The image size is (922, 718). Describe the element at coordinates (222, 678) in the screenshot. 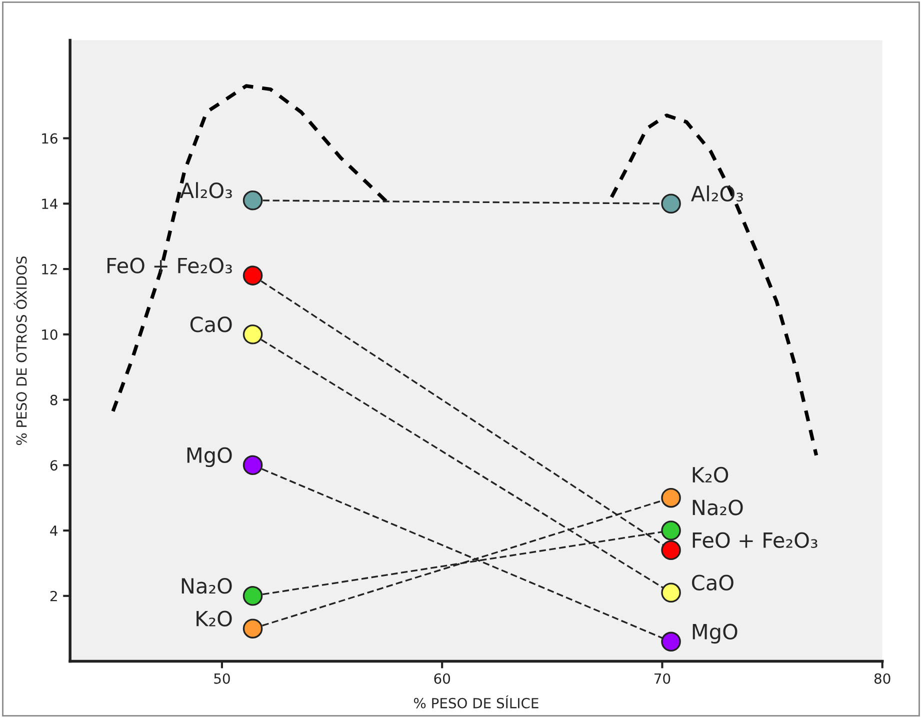

I see `x-tick-label: 50` at that location.